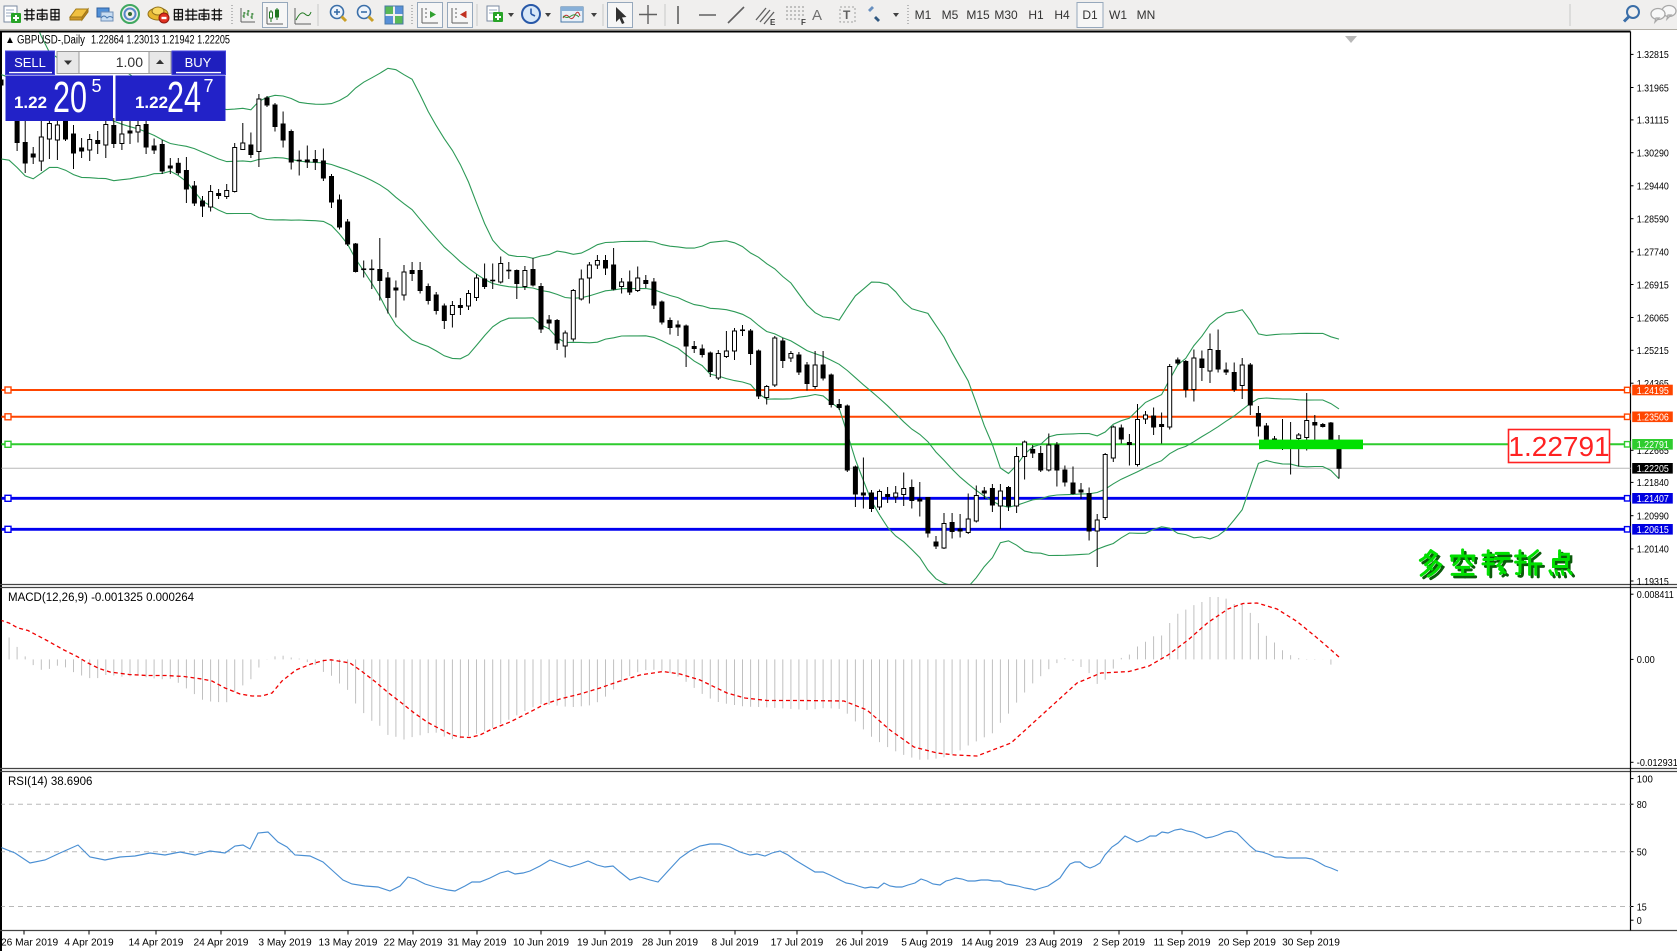 This screenshot has width=1677, height=951. What do you see at coordinates (1653, 418) in the screenshot?
I see `svg-text: 1.23506` at bounding box center [1653, 418].